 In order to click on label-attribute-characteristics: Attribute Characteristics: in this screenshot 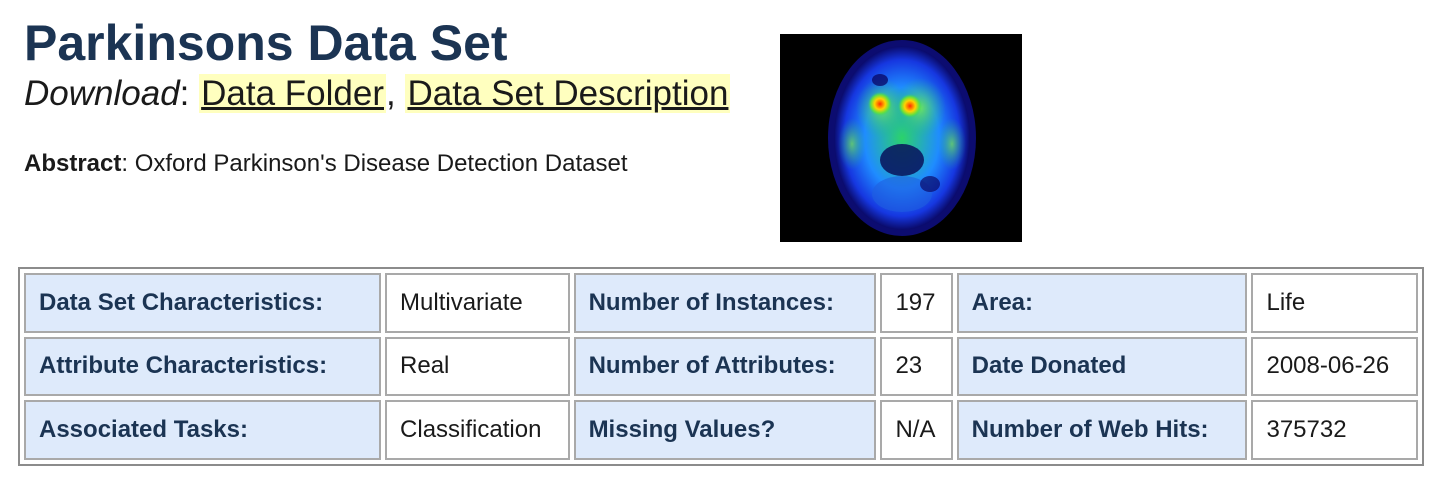, I will do `click(203, 366)`.